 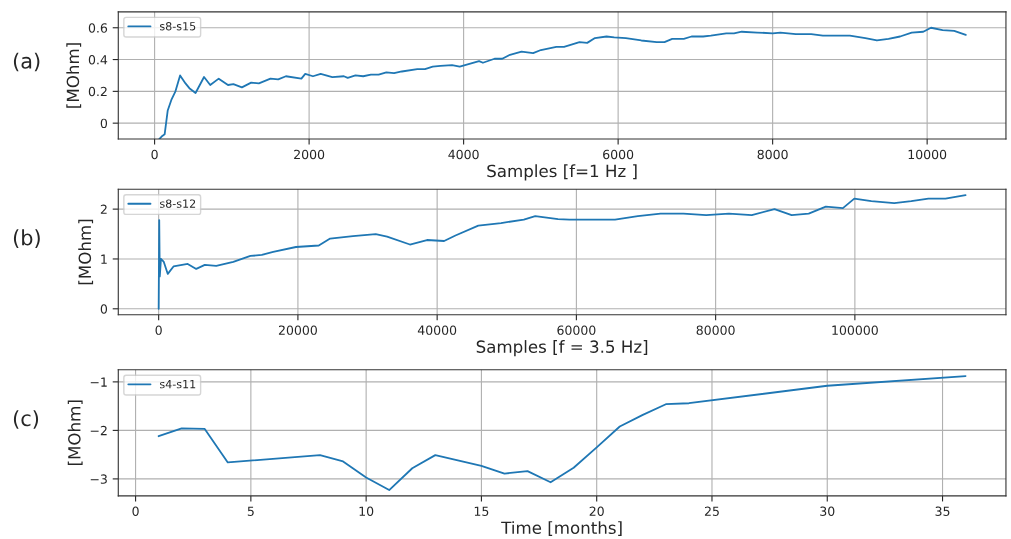 I want to click on x-tick-label: 20, so click(x=596, y=511).